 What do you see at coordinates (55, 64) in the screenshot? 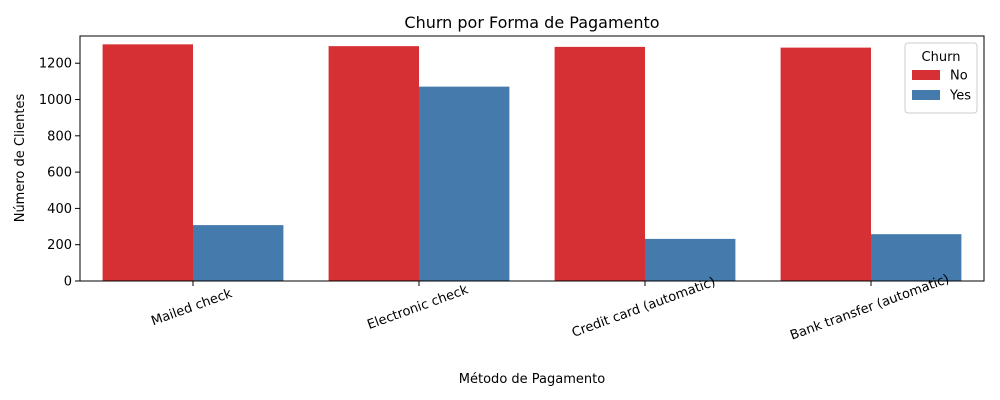
I see `y-tick-label: 1200` at bounding box center [55, 64].